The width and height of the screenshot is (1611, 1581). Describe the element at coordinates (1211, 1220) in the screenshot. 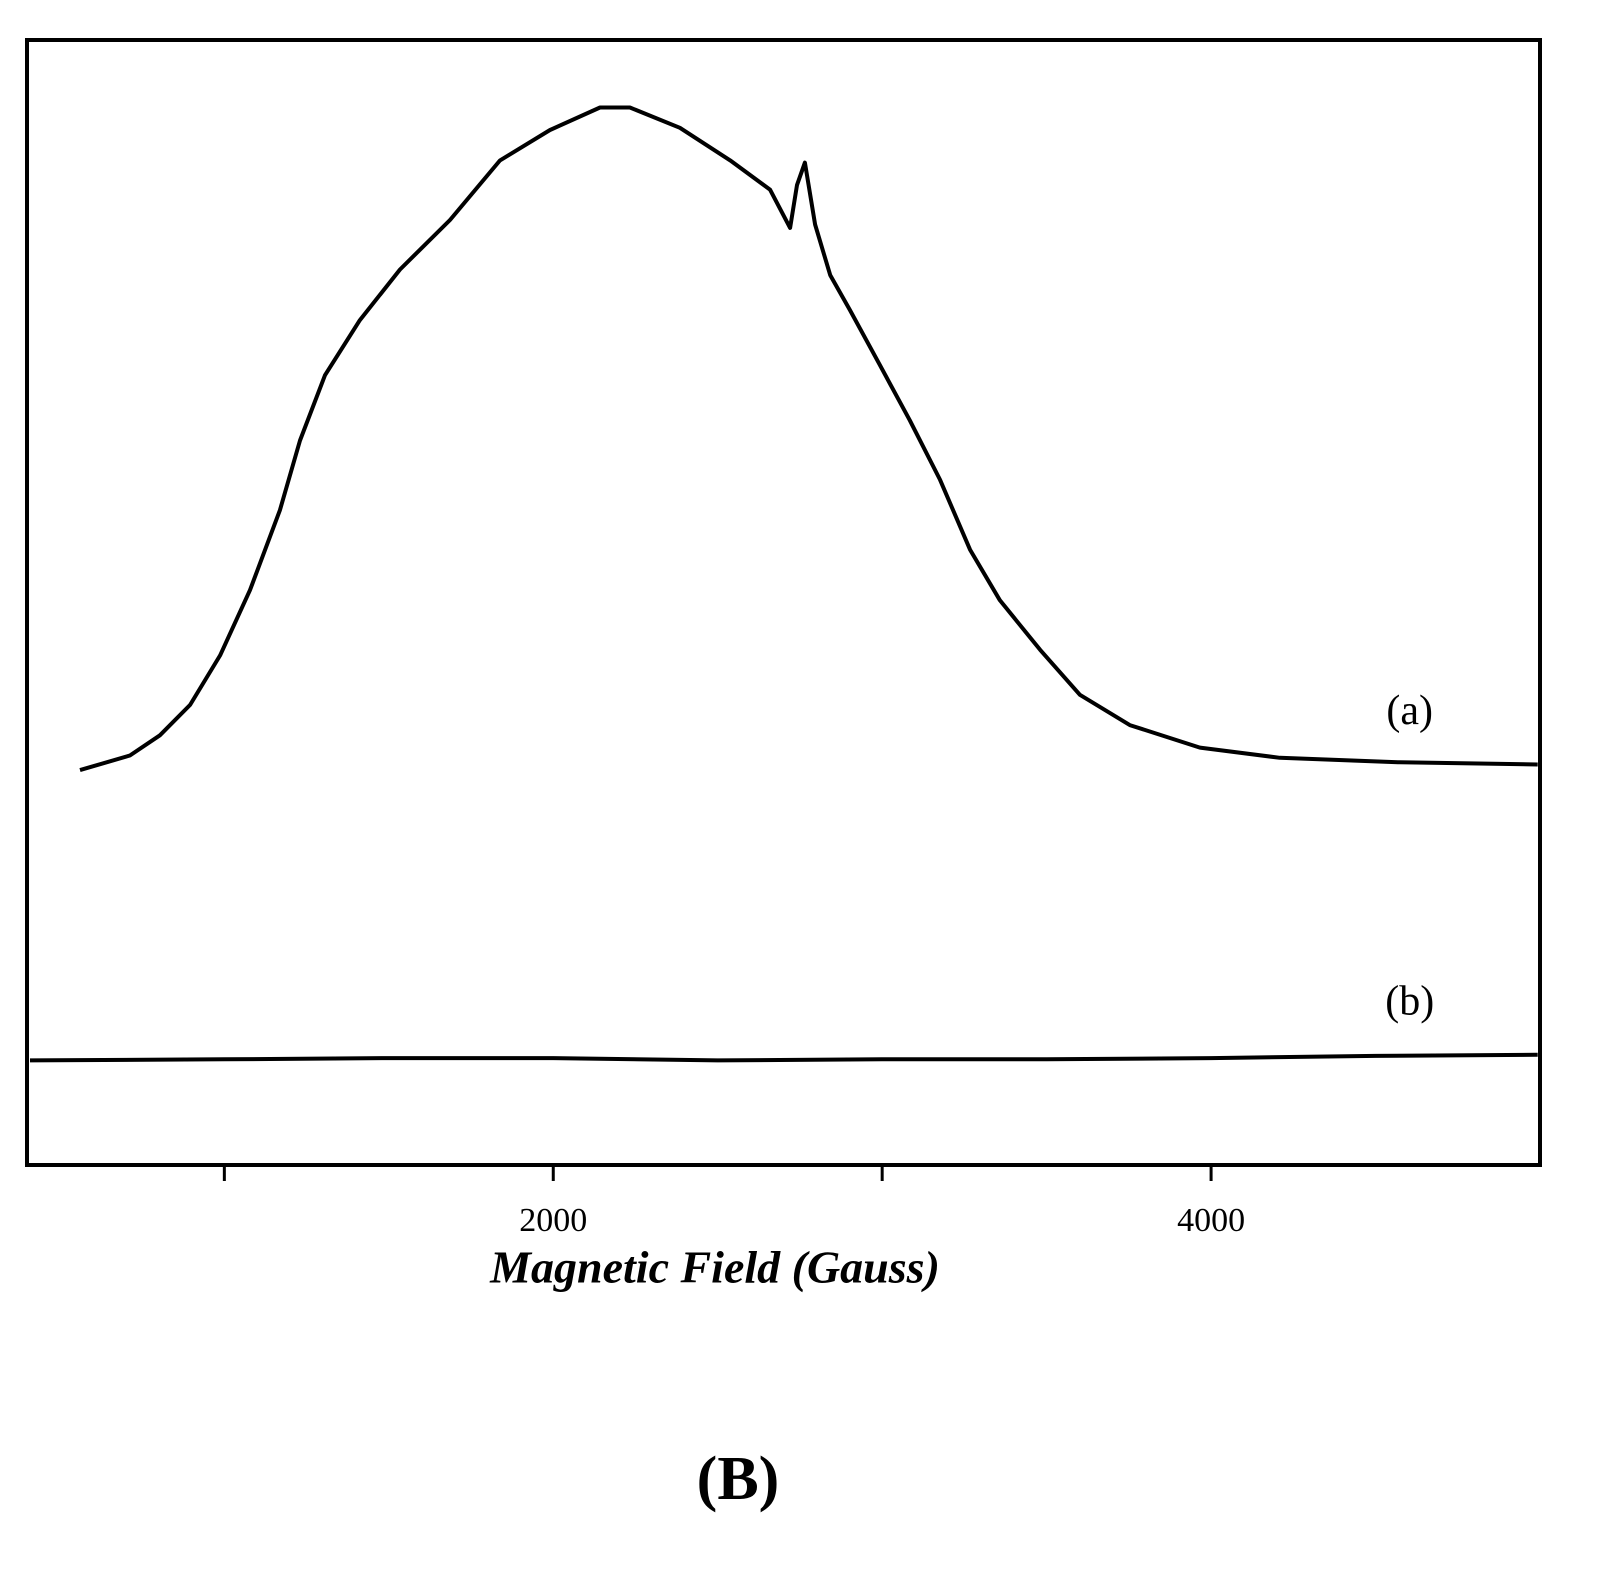

I see `x-tick-label: 4000` at that location.